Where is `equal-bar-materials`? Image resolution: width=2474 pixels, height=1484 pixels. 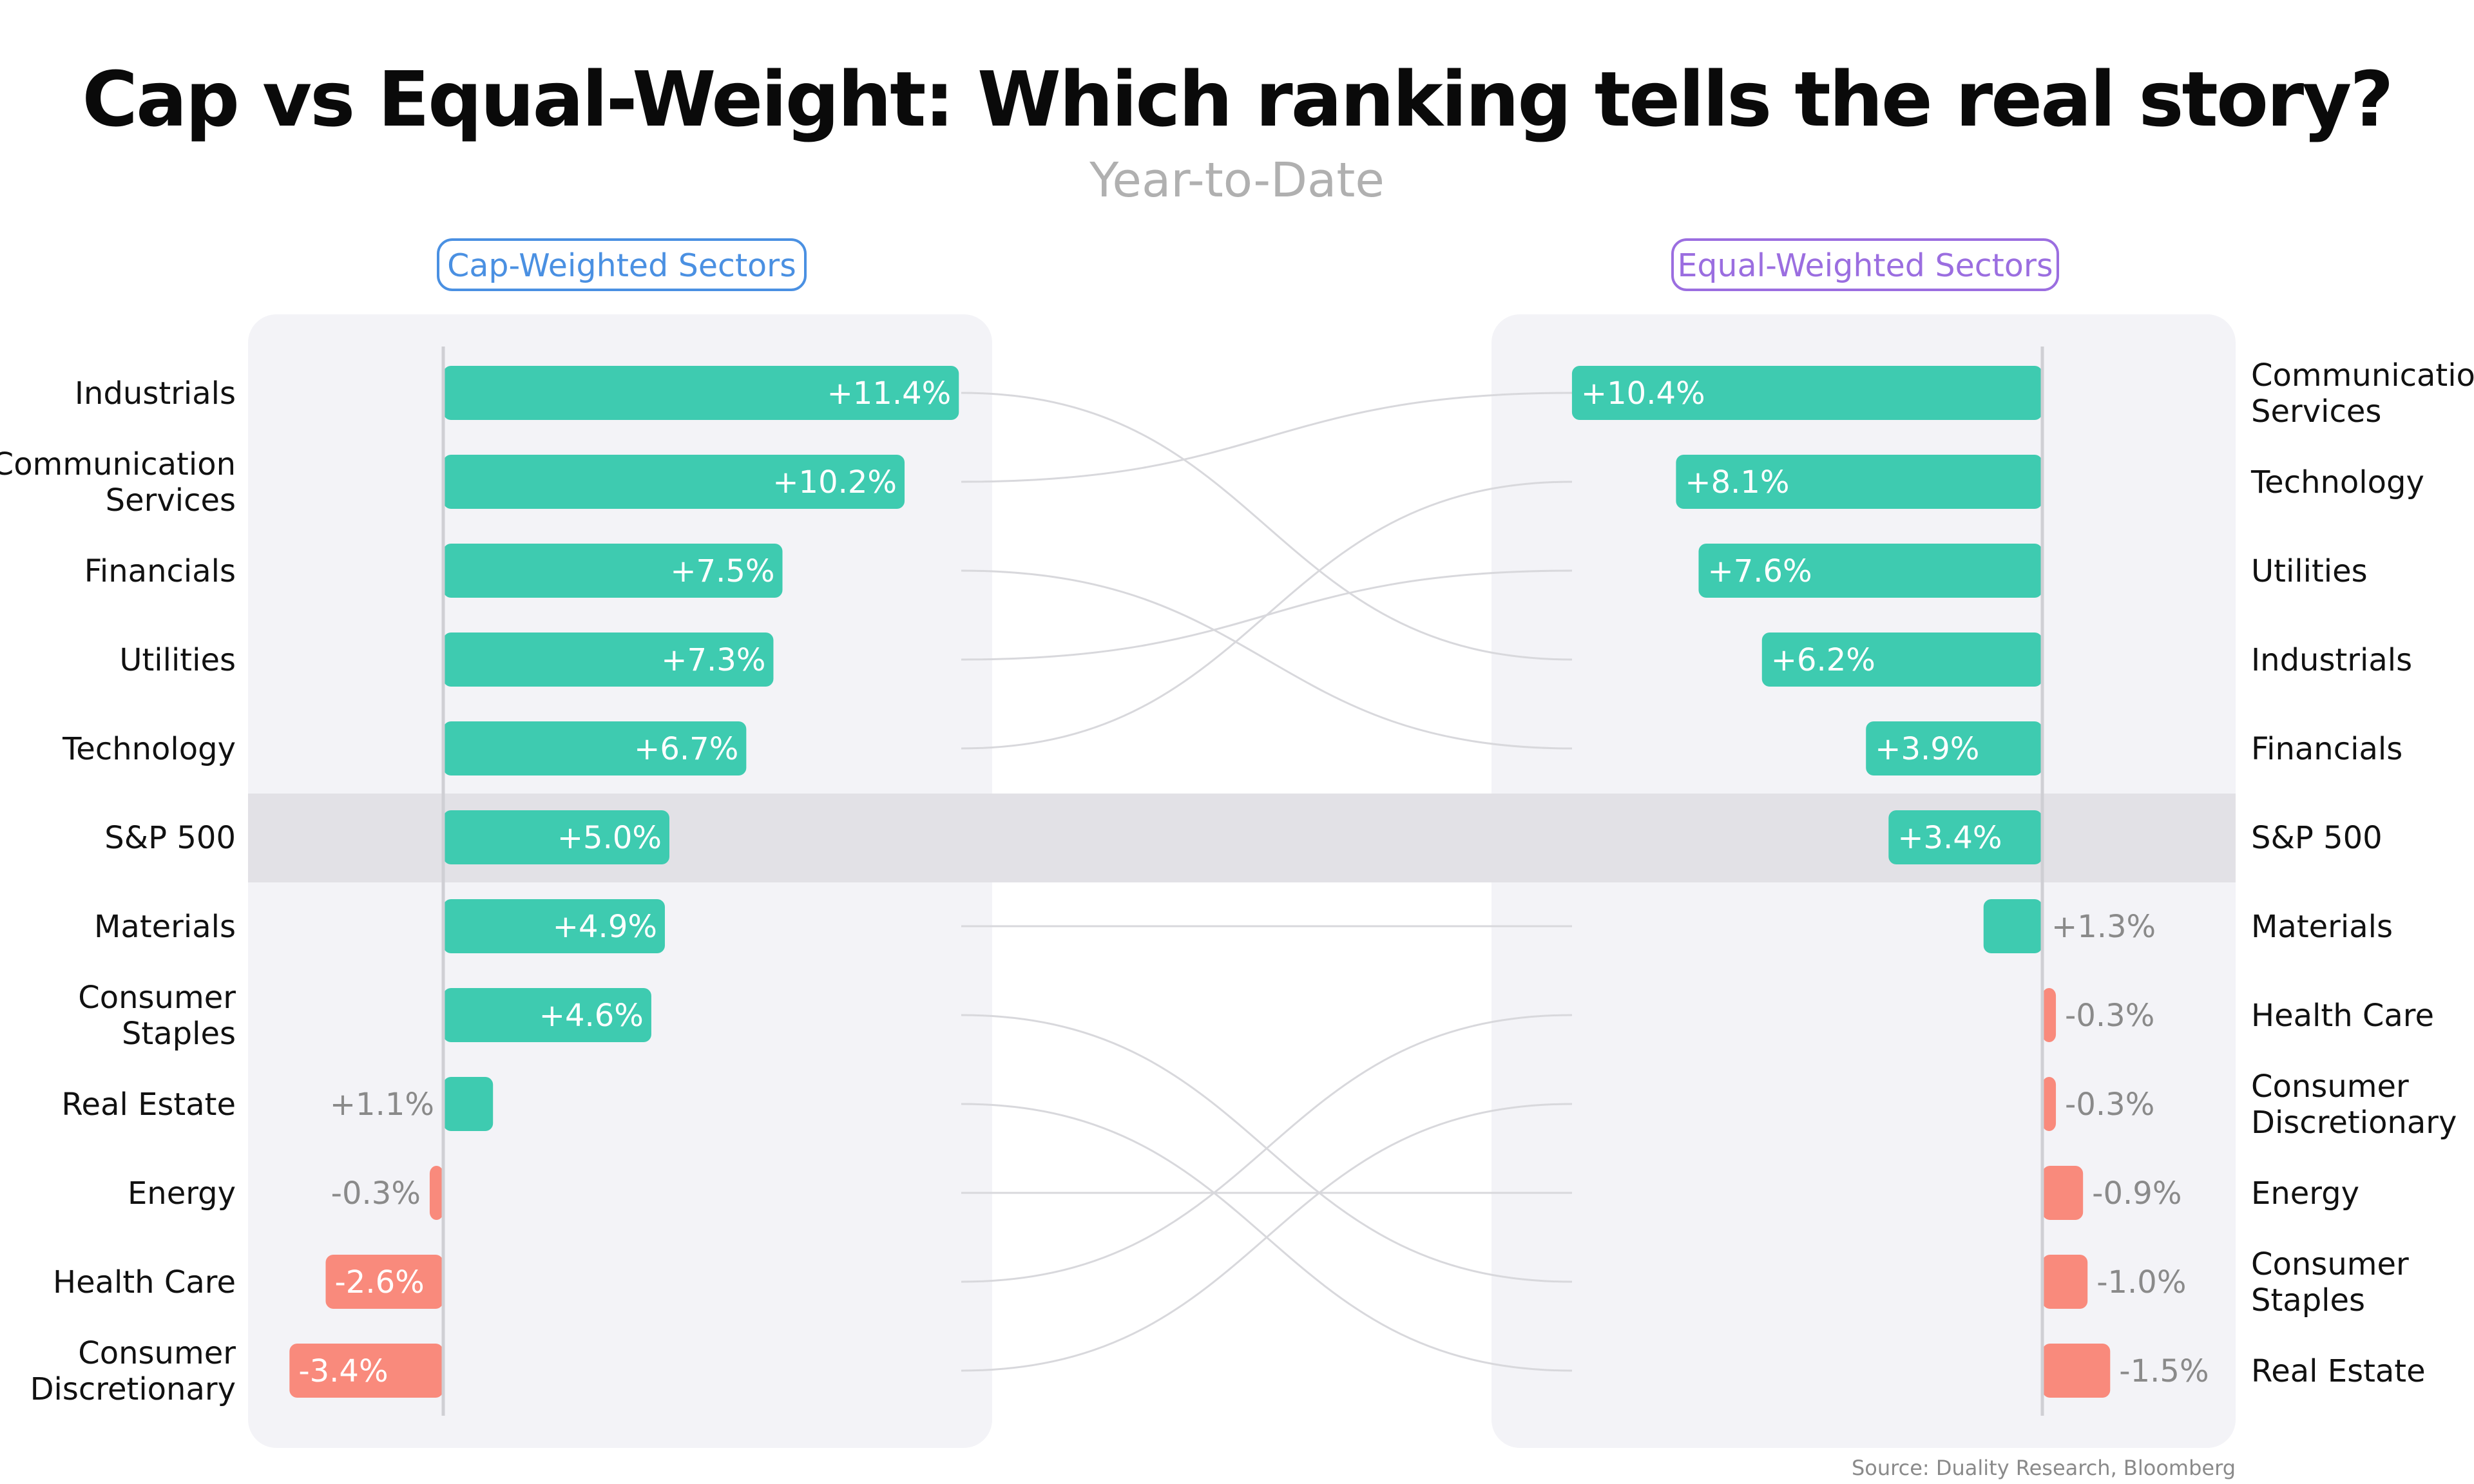
equal-bar-materials is located at coordinates (2012, 926).